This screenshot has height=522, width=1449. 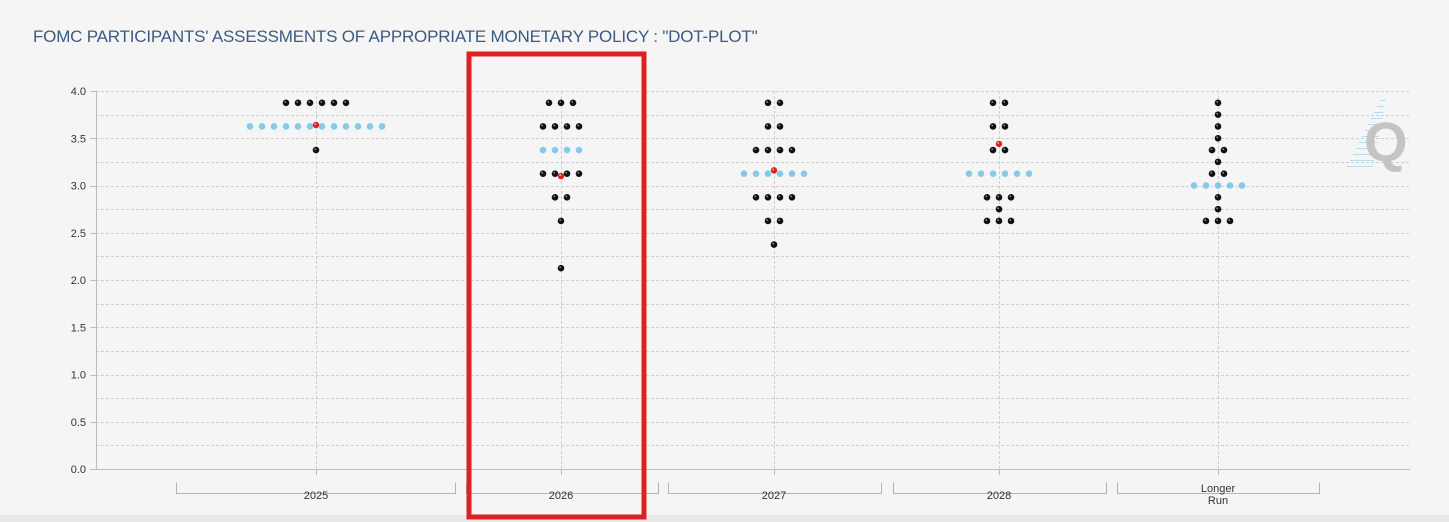 I want to click on y-tick-label: 3.5, so click(x=78, y=139).